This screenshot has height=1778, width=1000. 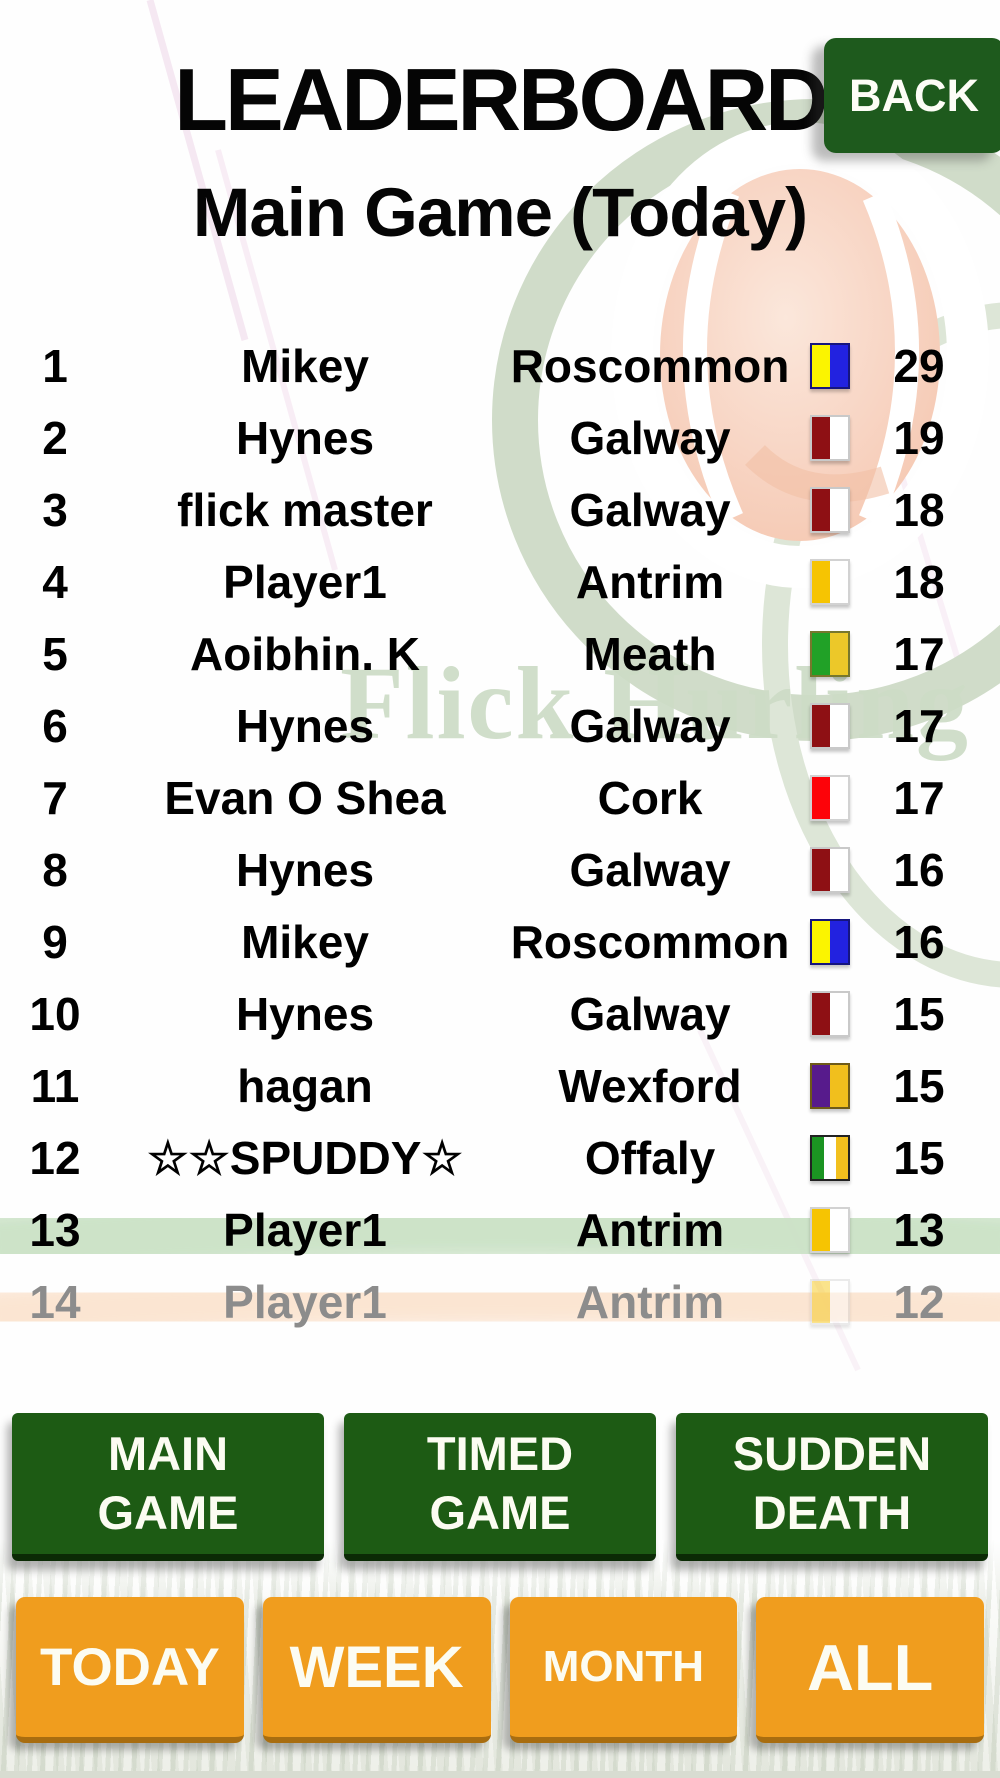 What do you see at coordinates (501, 99) in the screenshot?
I see `page-title: LEADERBOARD` at bounding box center [501, 99].